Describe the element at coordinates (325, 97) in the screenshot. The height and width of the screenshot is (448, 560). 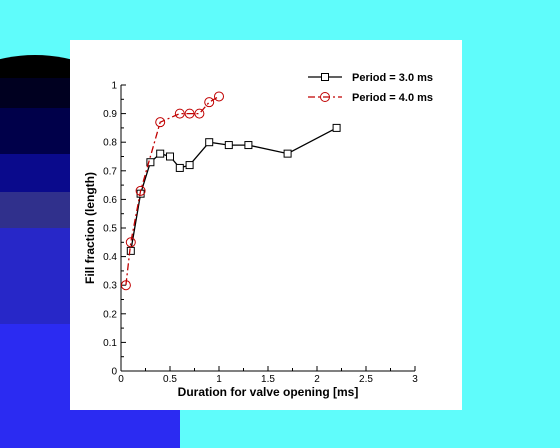
I see `legend-circle-marker` at that location.